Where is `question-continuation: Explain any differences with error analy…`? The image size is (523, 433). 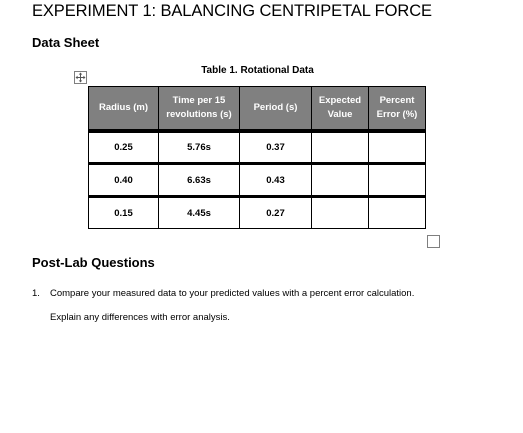 question-continuation: Explain any differences with error analy… is located at coordinates (272, 318).